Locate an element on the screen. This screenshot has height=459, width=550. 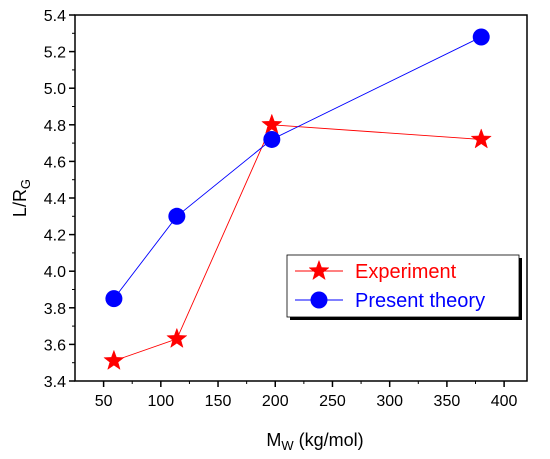
y-tick-label: 3.4 is located at coordinates (55, 382).